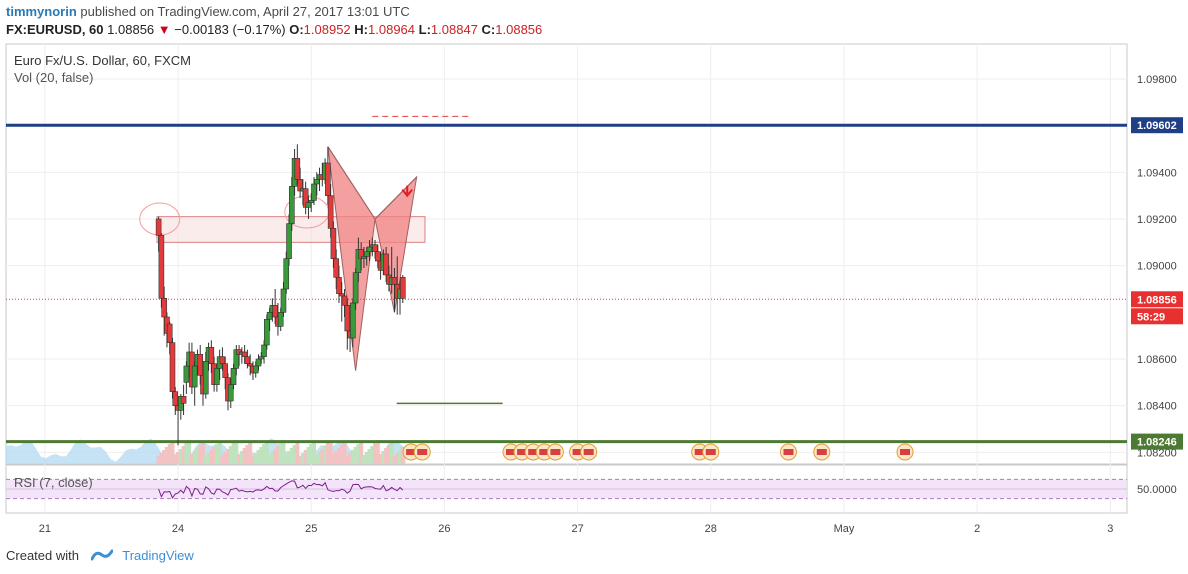  I want to click on volume-bars, so click(206, 451).